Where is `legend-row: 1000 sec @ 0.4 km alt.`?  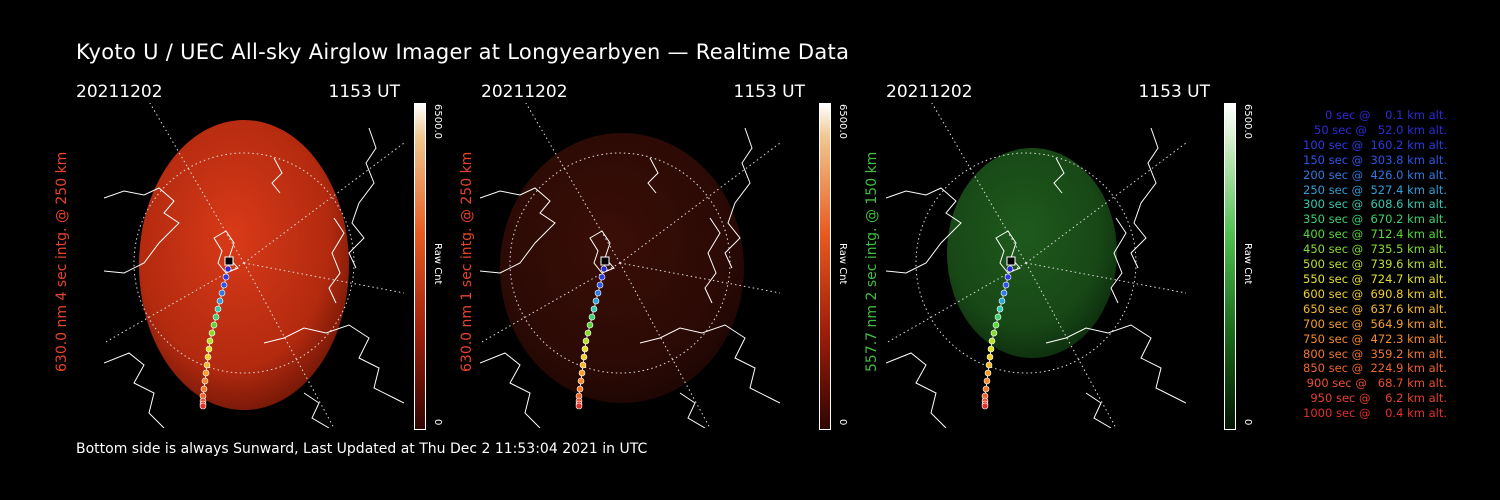
legend-row: 1000 sec @ 0.4 km alt. is located at coordinates (1375, 413).